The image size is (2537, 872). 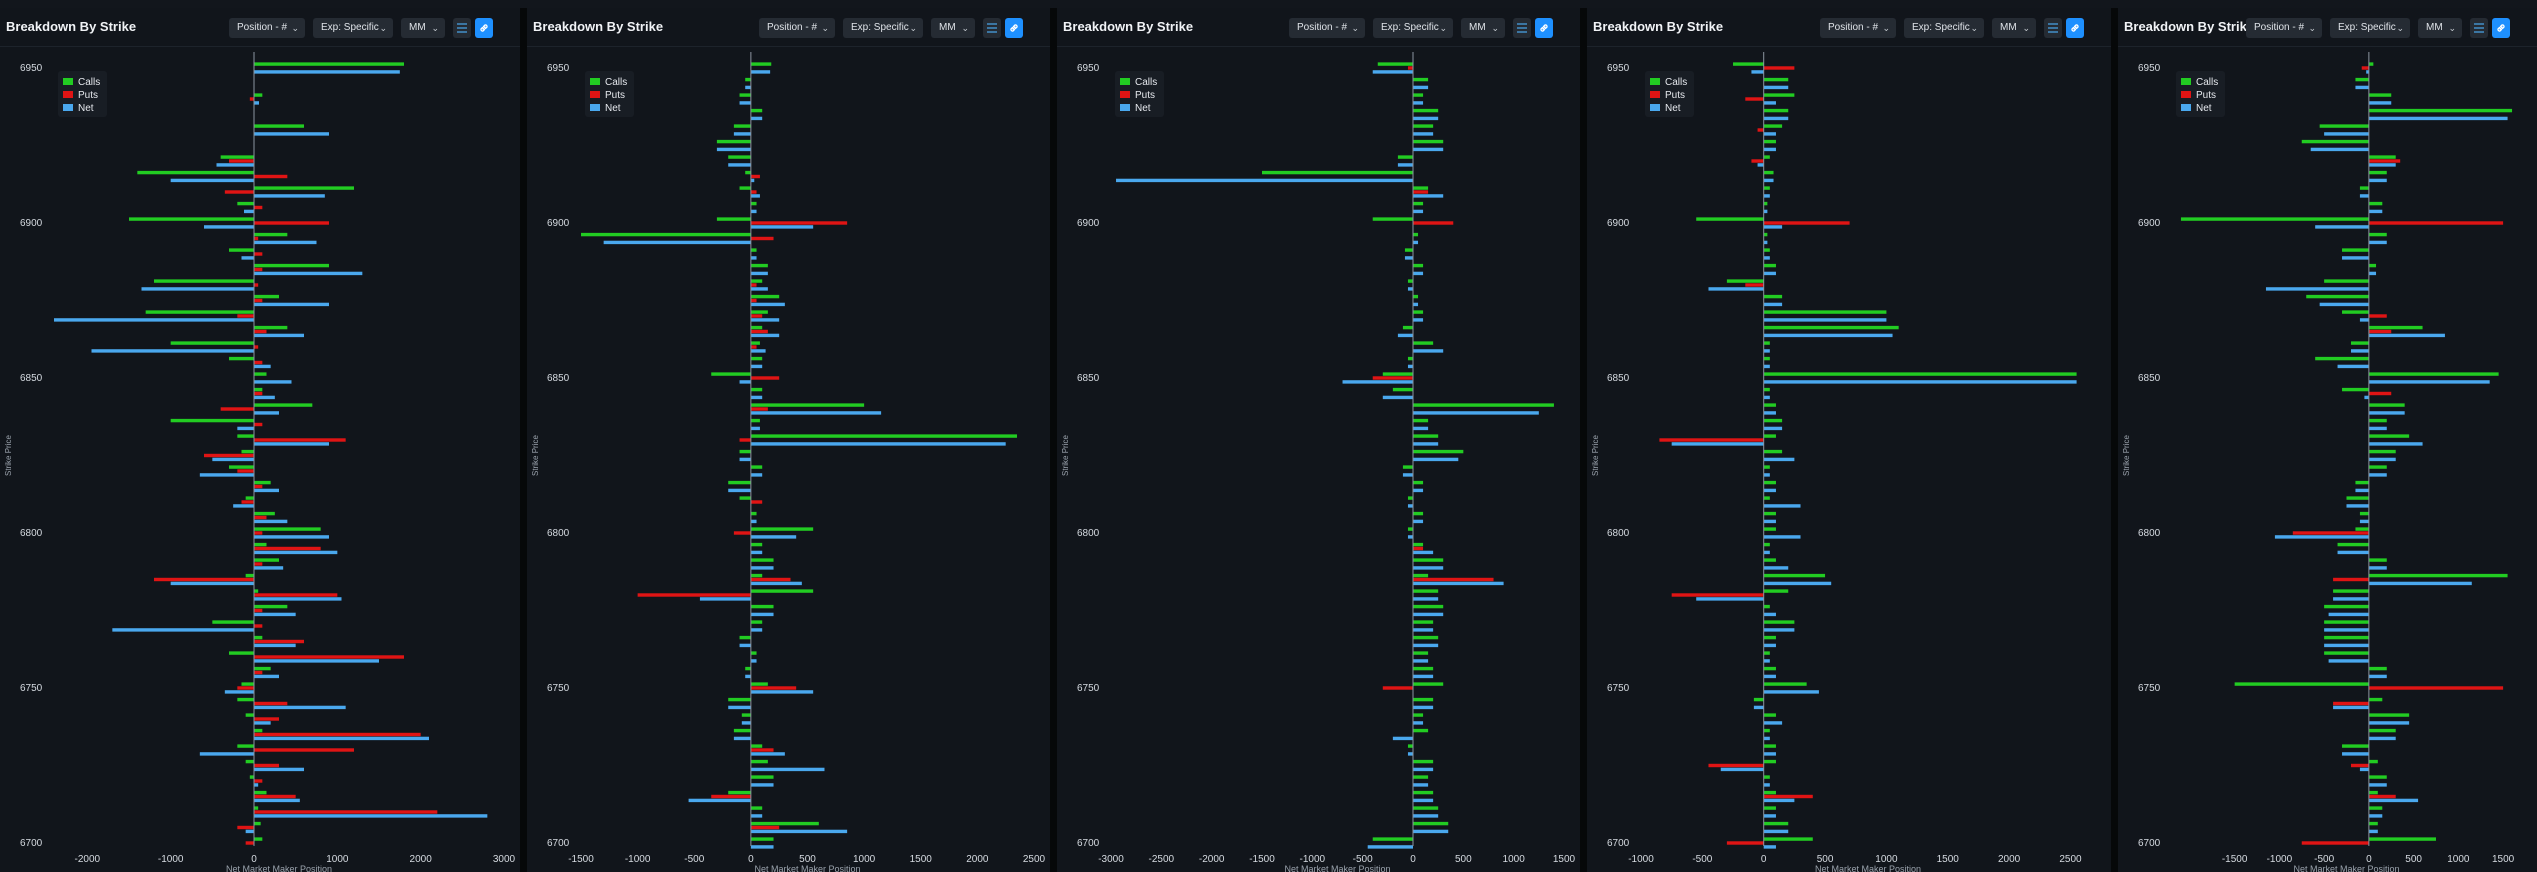 What do you see at coordinates (1702, 859) in the screenshot?
I see `x-tick-label: -500` at bounding box center [1702, 859].